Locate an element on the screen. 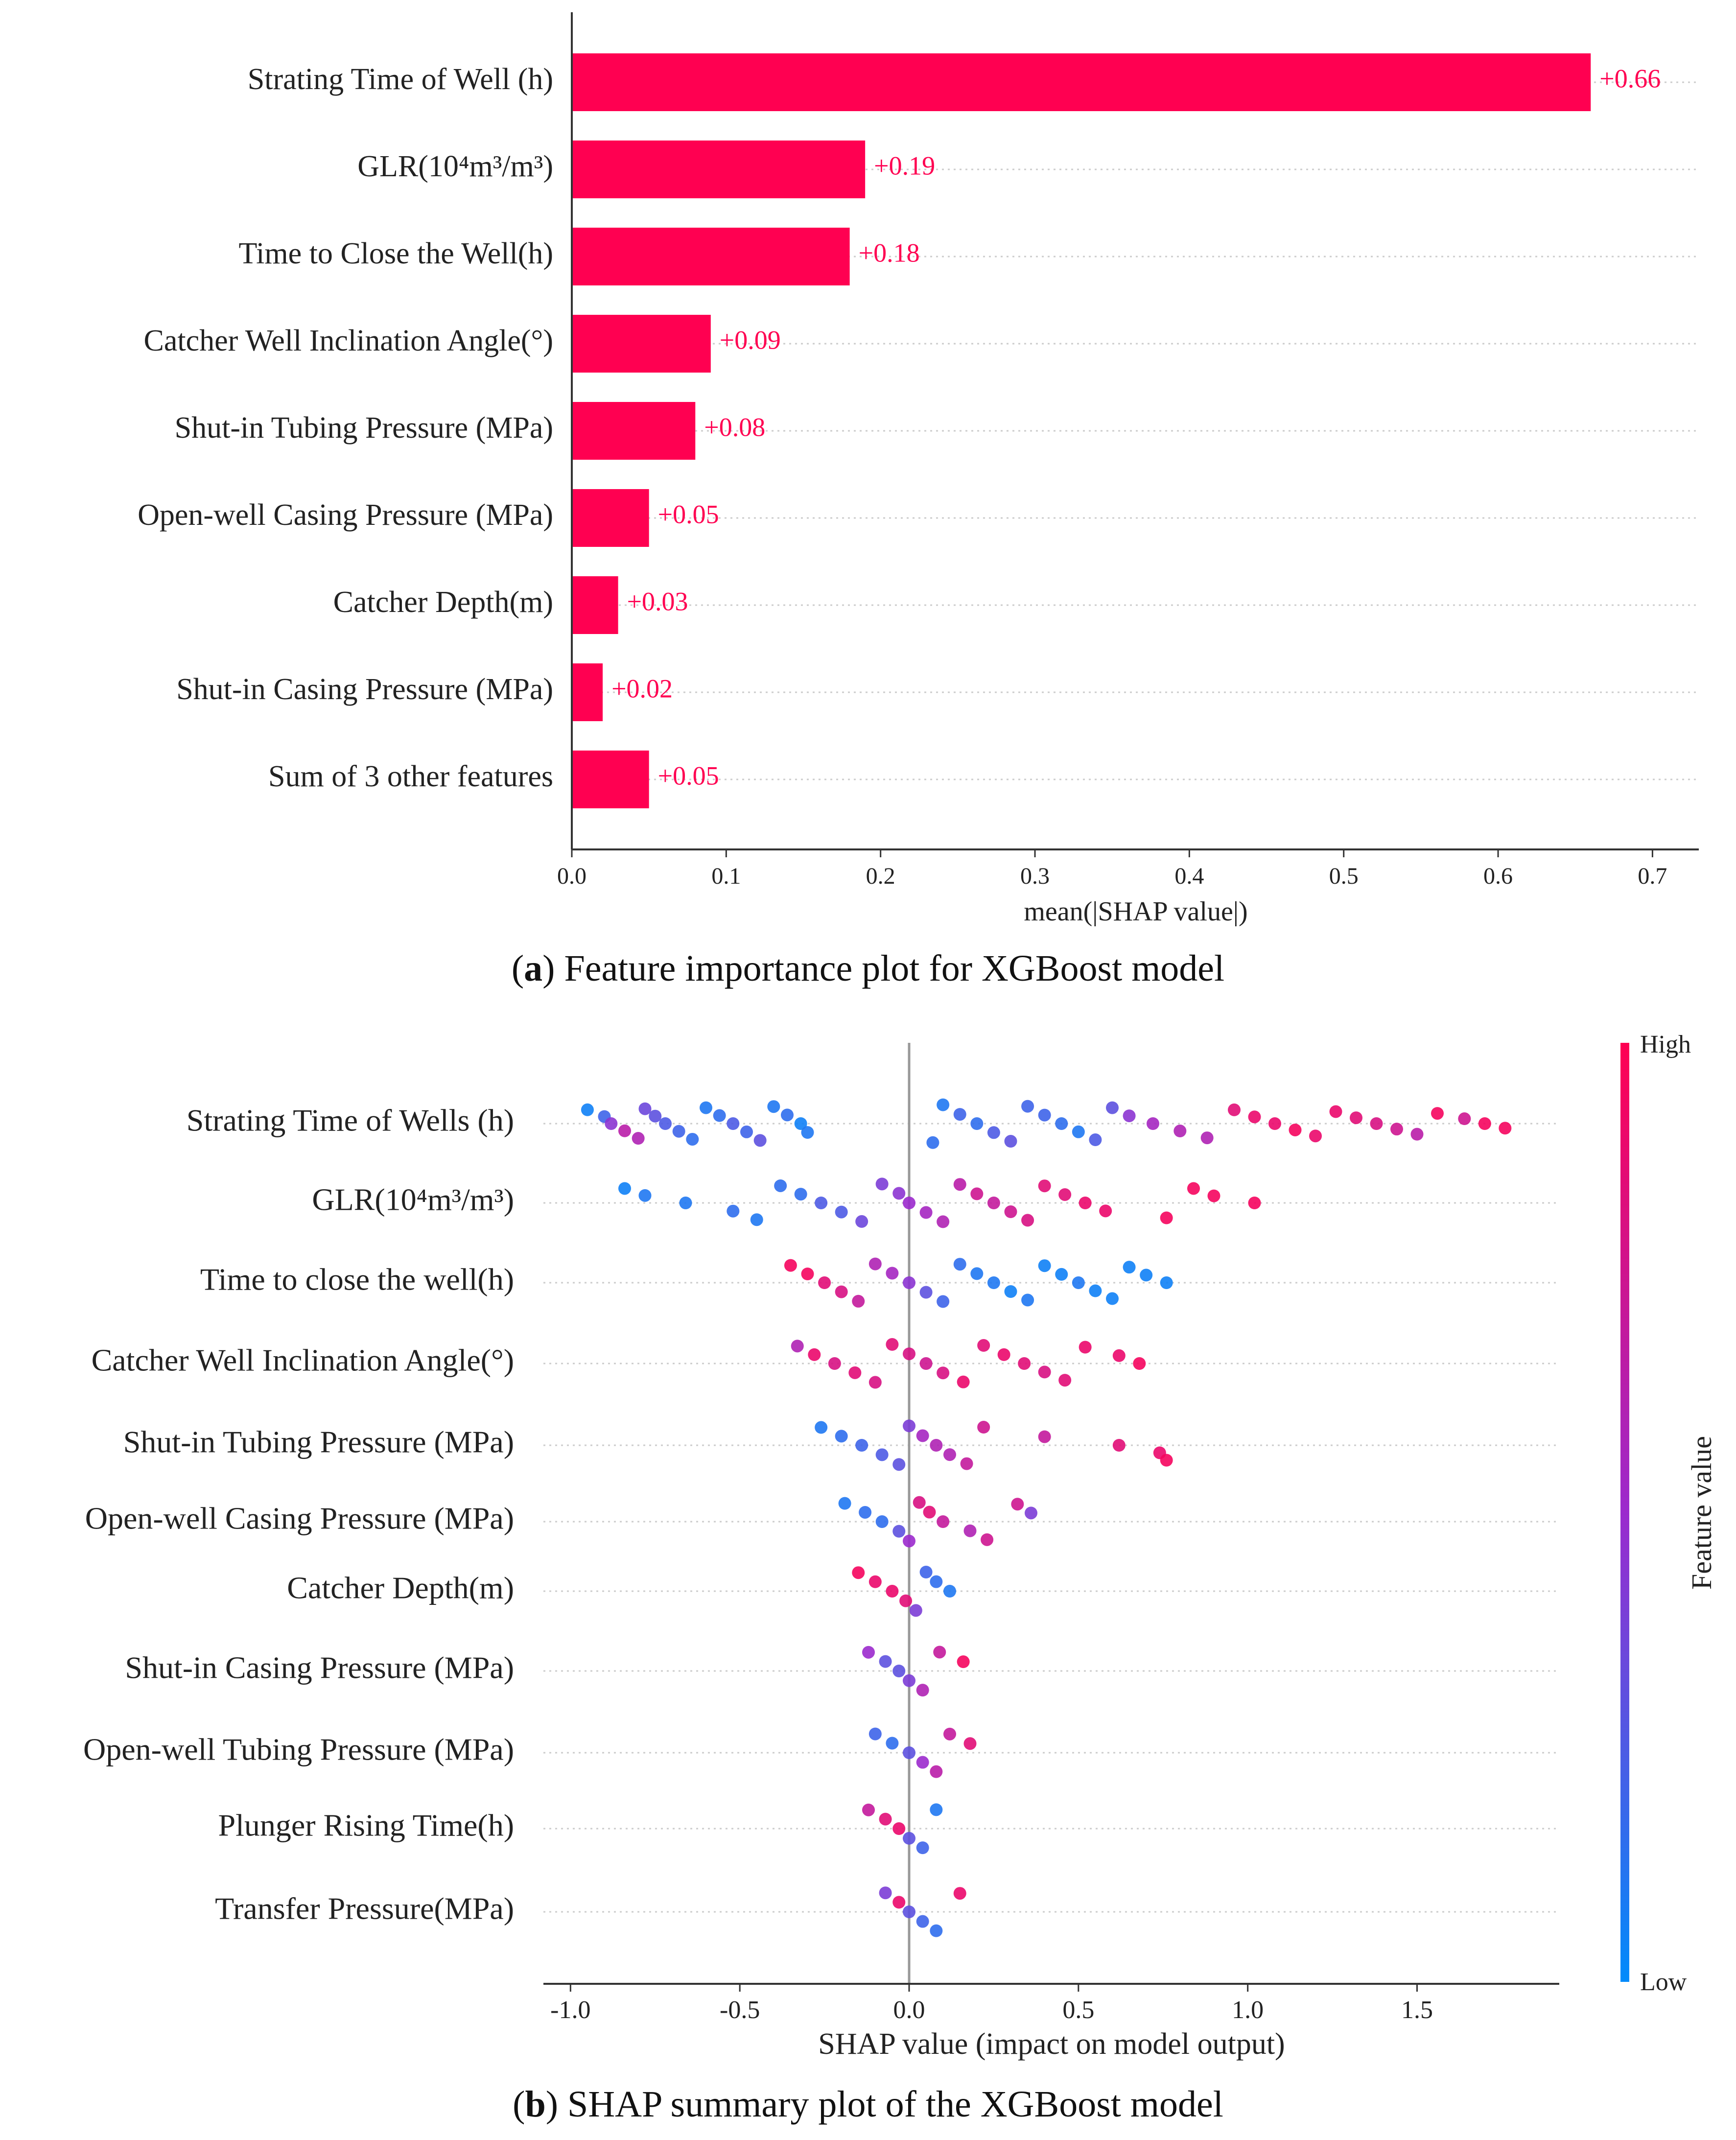 Image resolution: width=1736 pixels, height=2140 pixels. feature-label: Time to Close the Well(h) is located at coordinates (395, 253).